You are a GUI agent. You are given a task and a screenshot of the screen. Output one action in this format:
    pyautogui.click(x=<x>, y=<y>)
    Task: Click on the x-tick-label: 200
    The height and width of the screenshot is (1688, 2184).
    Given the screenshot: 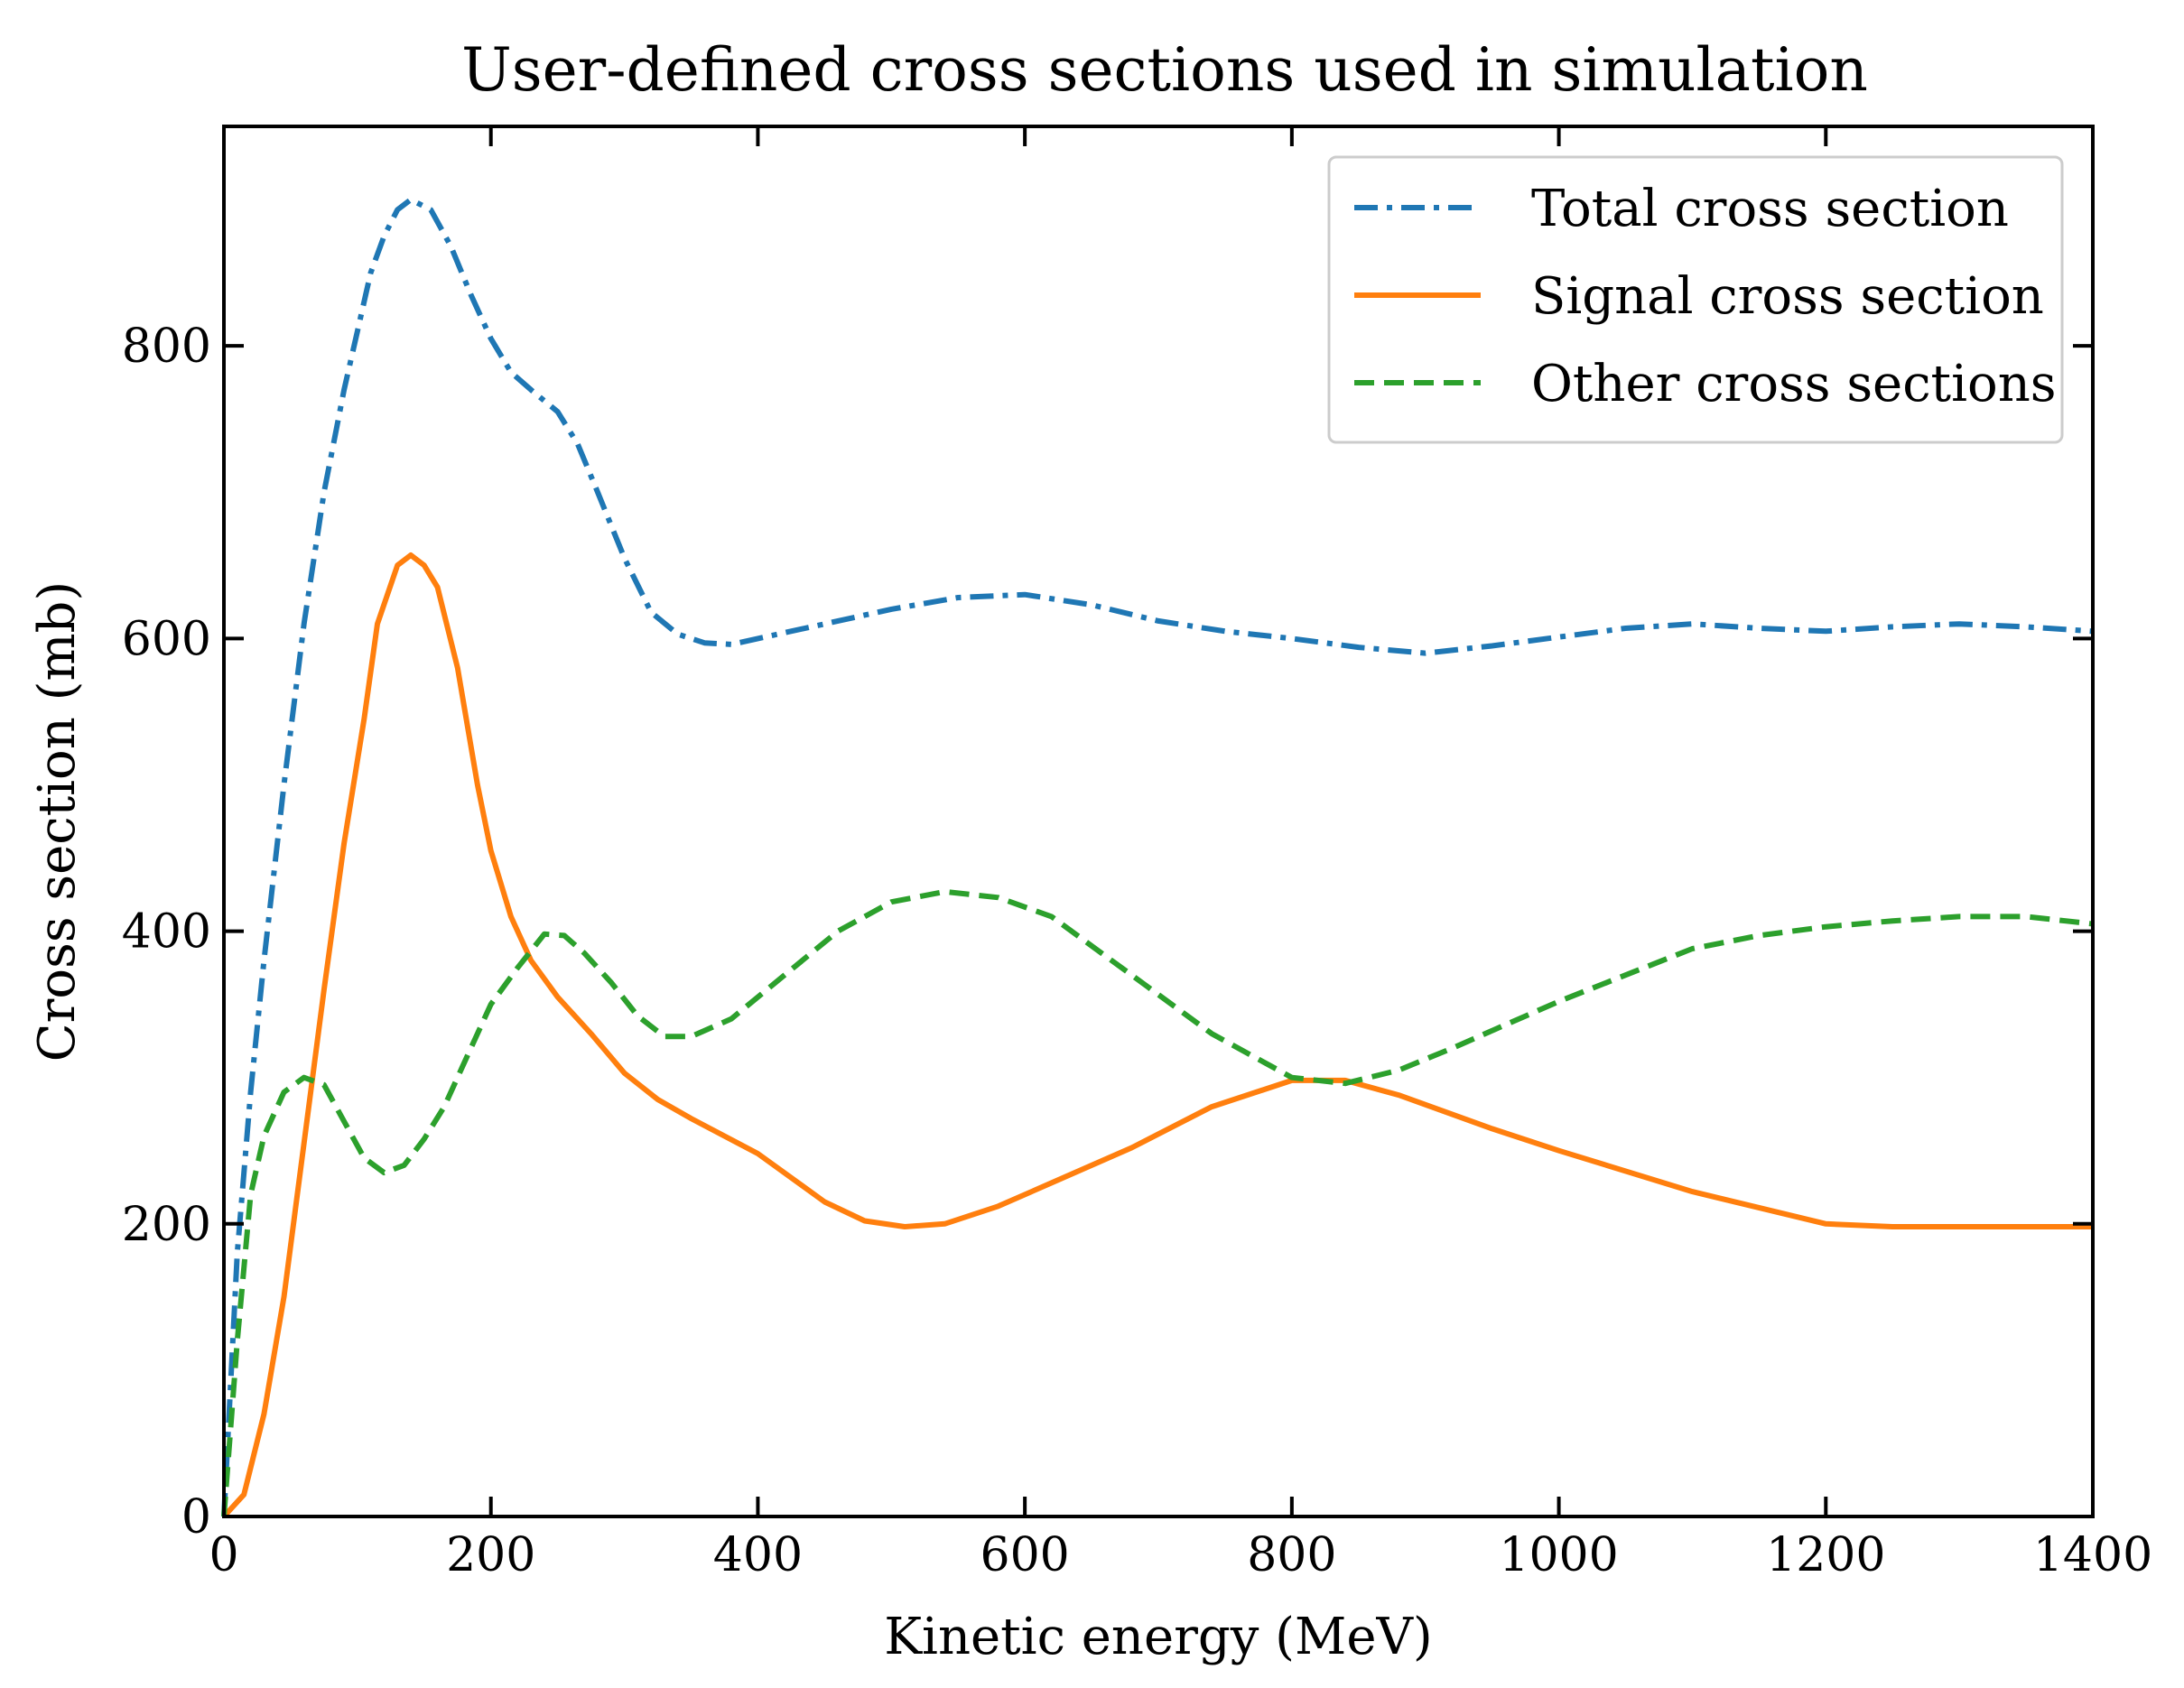 What is the action you would take?
    pyautogui.click(x=490, y=1555)
    